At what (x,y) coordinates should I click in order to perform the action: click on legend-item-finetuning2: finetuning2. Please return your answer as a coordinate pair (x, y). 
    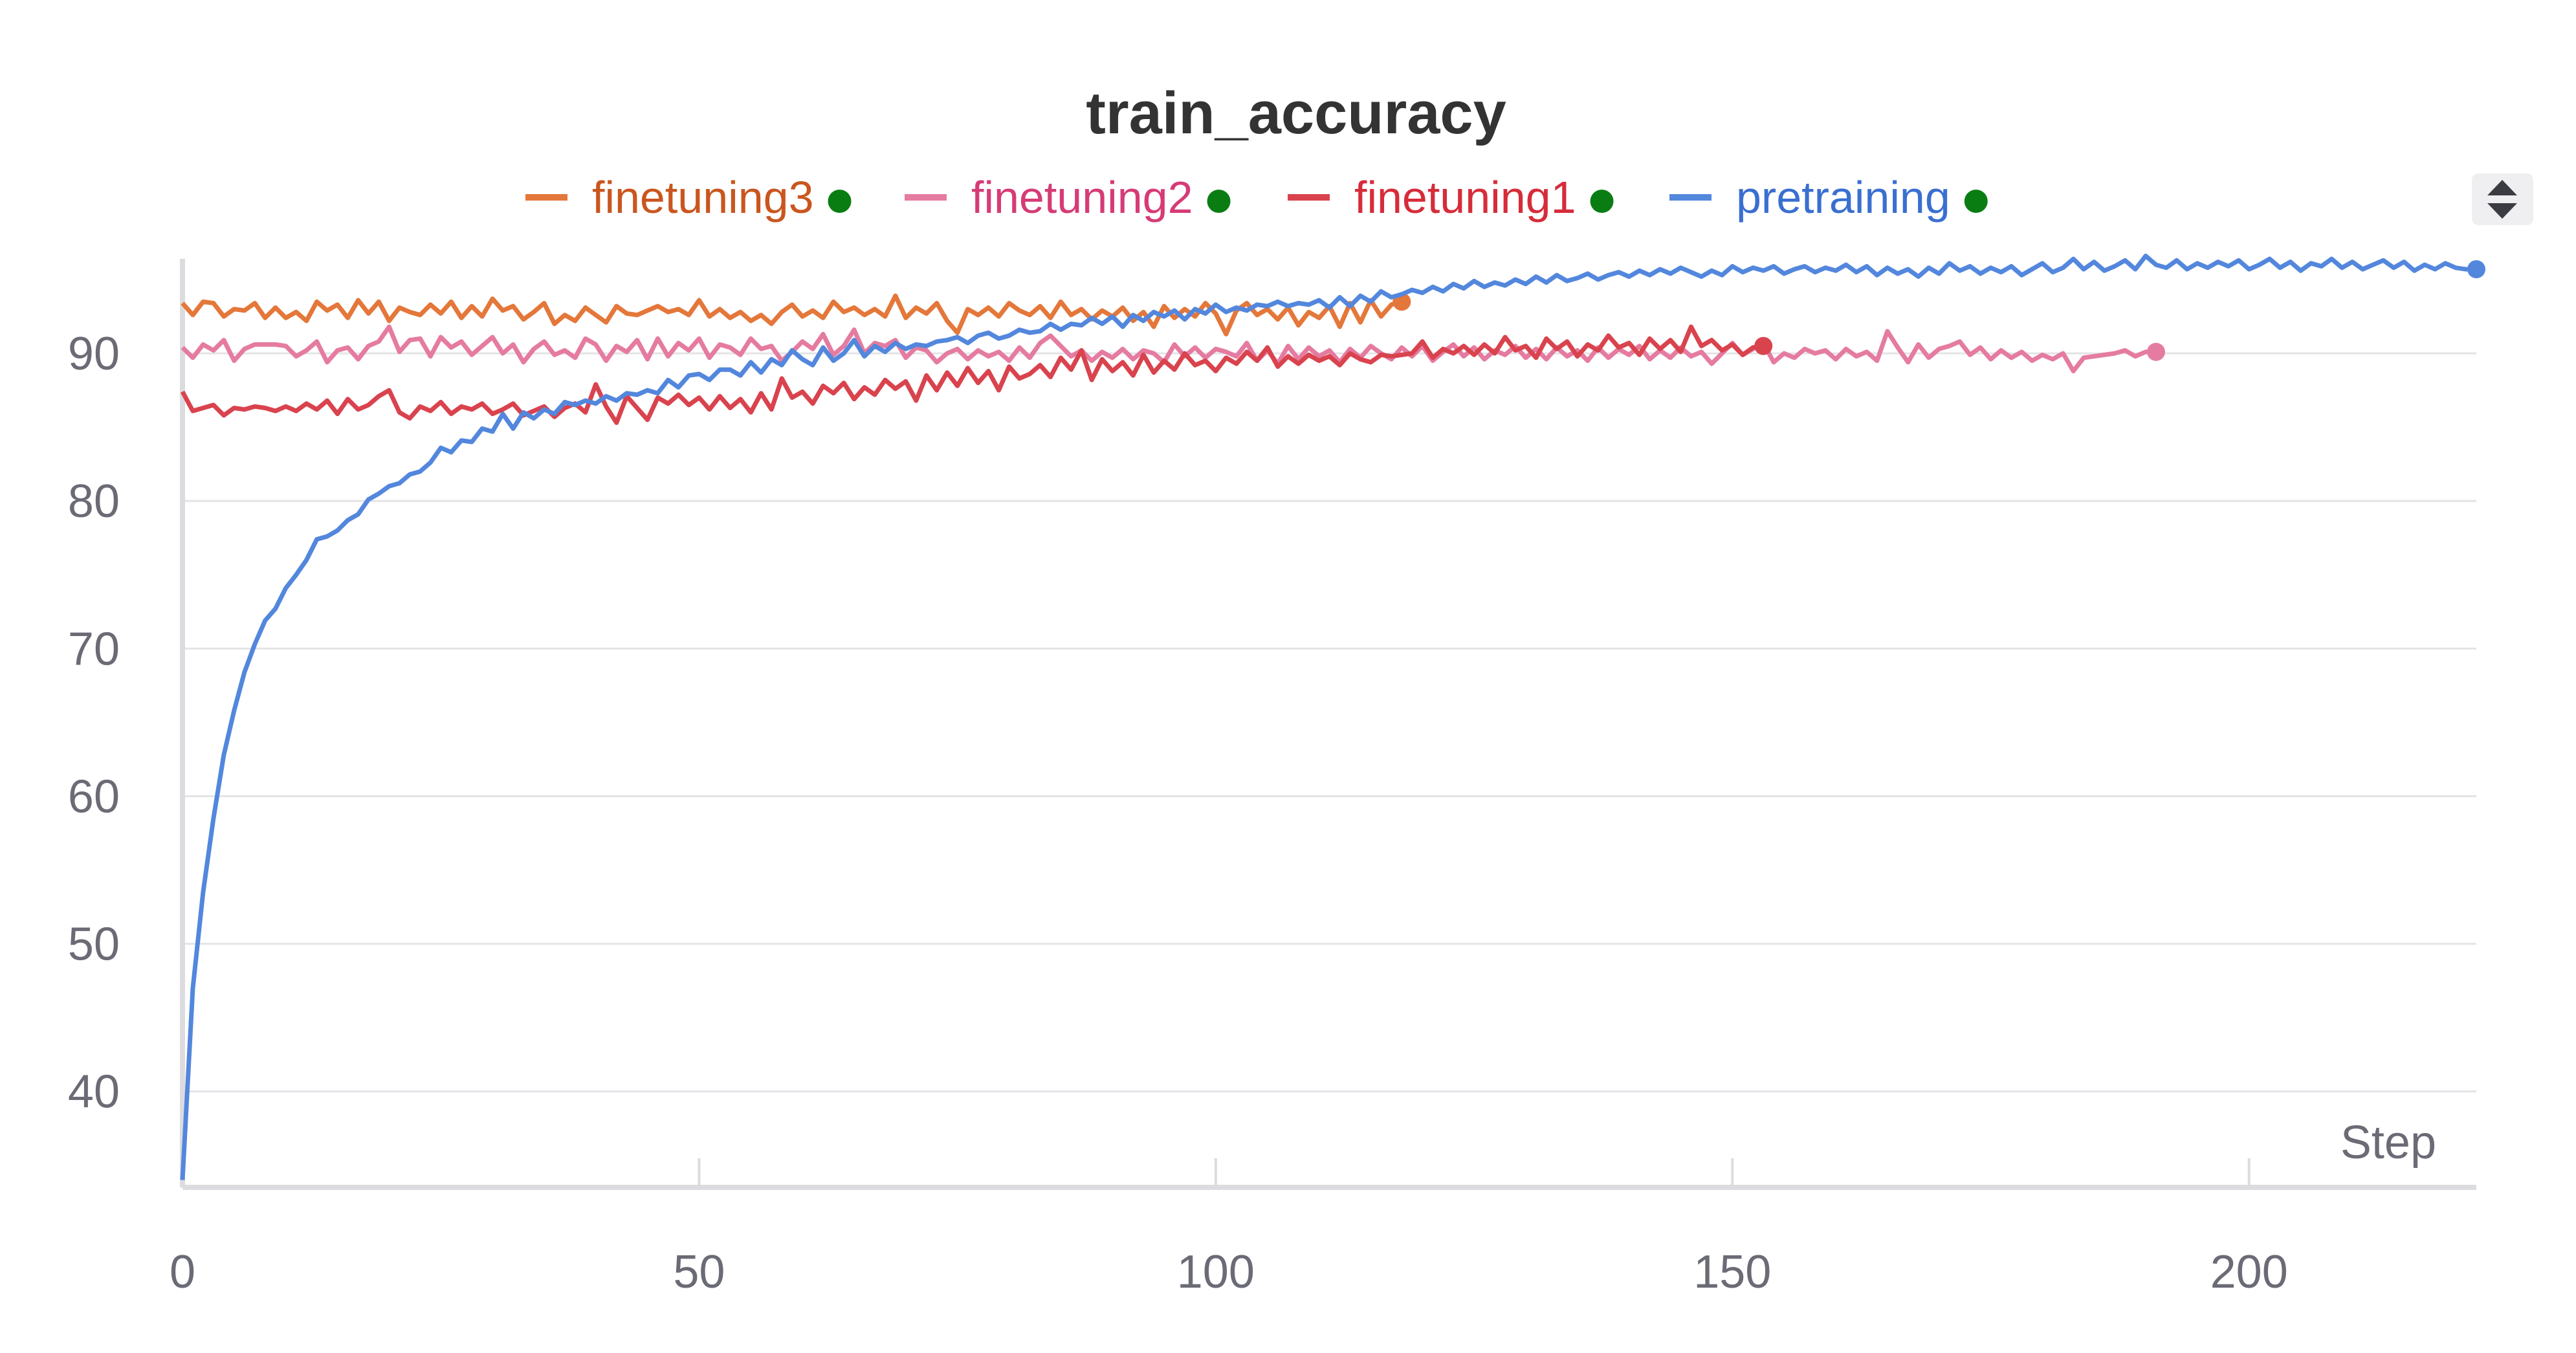
    Looking at the image, I should click on (1068, 197).